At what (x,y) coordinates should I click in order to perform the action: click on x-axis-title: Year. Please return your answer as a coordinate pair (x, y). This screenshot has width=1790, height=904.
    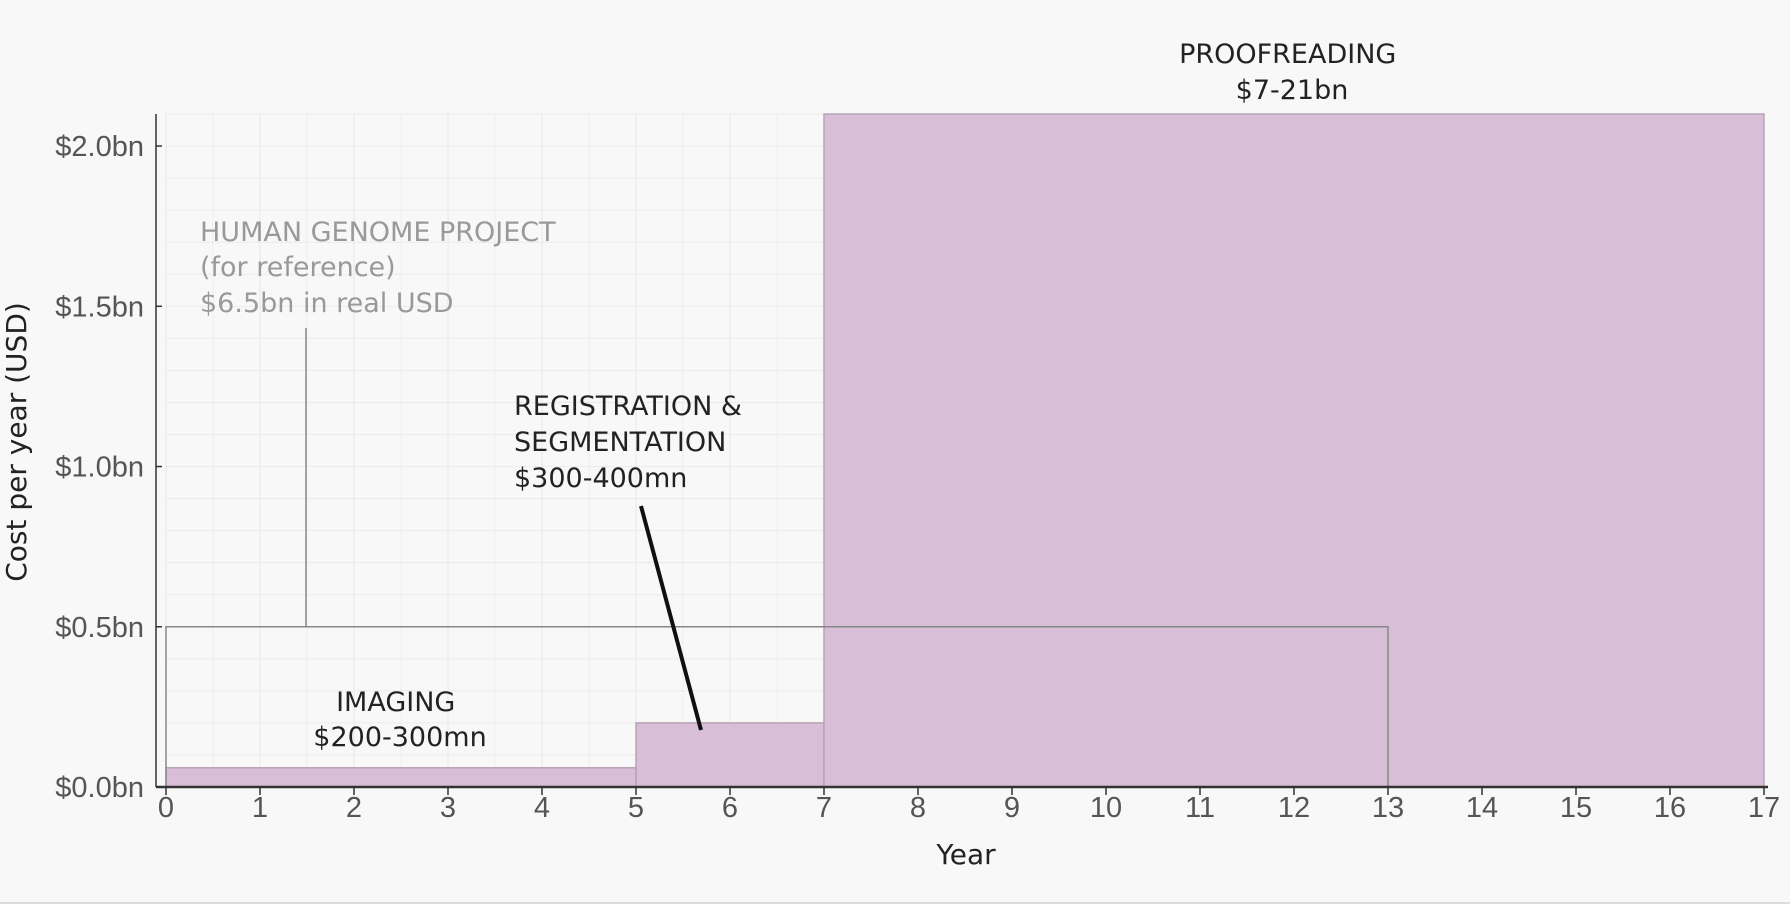
    Looking at the image, I should click on (965, 854).